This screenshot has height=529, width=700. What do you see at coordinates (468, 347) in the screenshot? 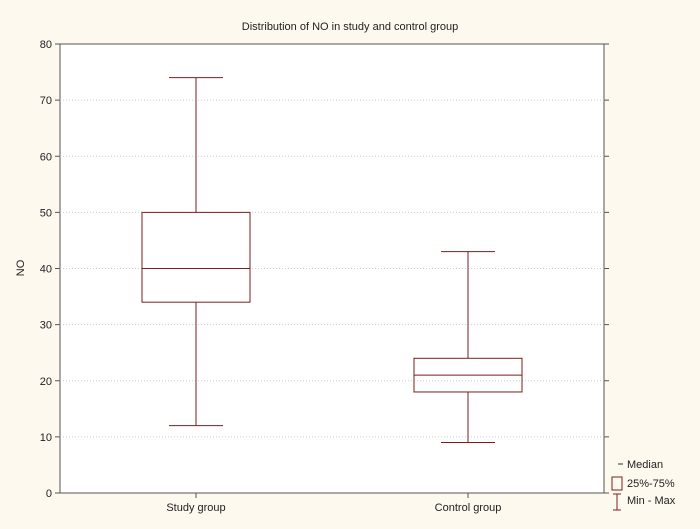
I see `box-control-group` at bounding box center [468, 347].